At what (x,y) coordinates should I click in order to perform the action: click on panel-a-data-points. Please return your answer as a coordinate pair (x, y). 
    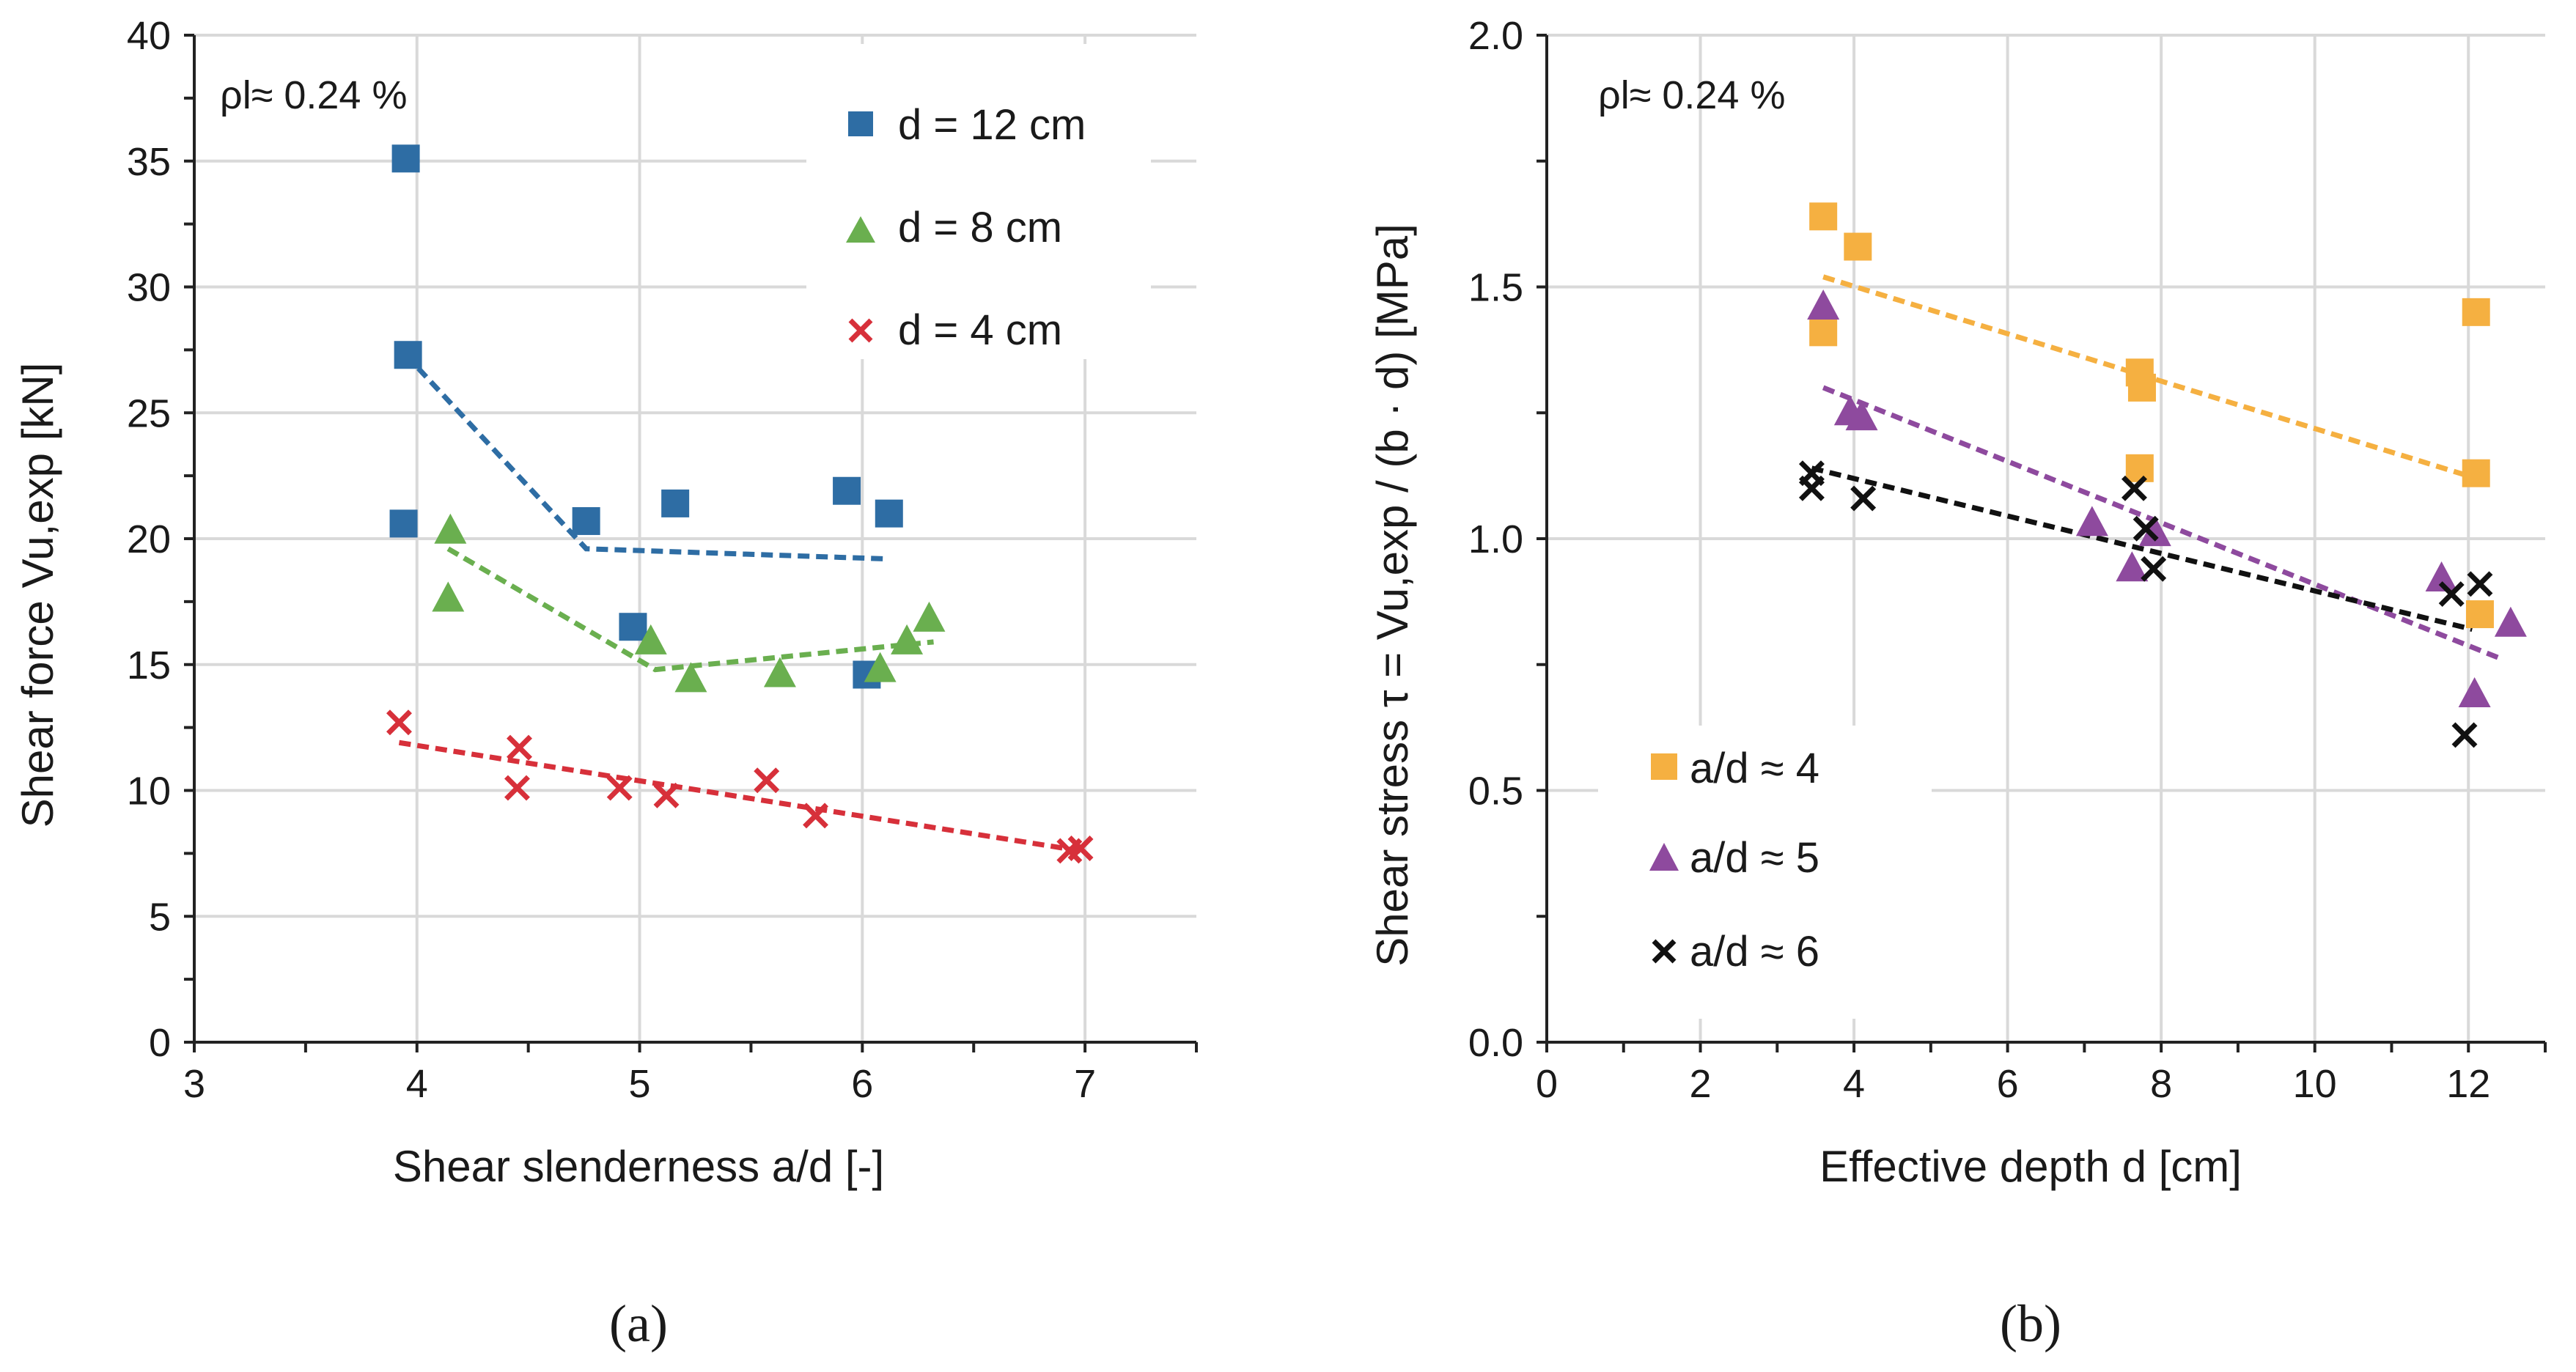
    Looking at the image, I should click on (740, 504).